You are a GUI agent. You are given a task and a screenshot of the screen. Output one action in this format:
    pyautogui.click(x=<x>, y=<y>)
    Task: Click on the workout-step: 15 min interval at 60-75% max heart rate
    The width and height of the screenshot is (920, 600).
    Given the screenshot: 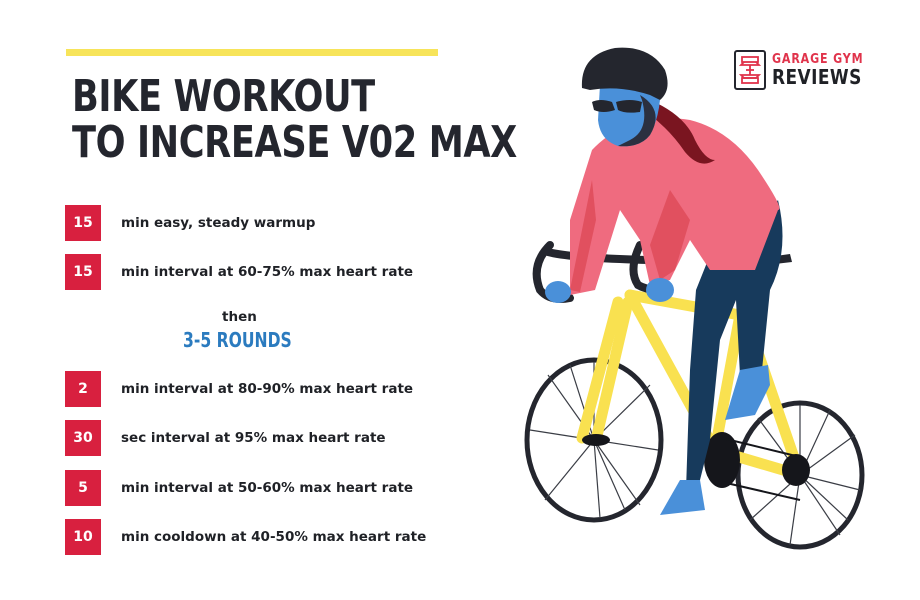 What is the action you would take?
    pyautogui.click(x=239, y=272)
    